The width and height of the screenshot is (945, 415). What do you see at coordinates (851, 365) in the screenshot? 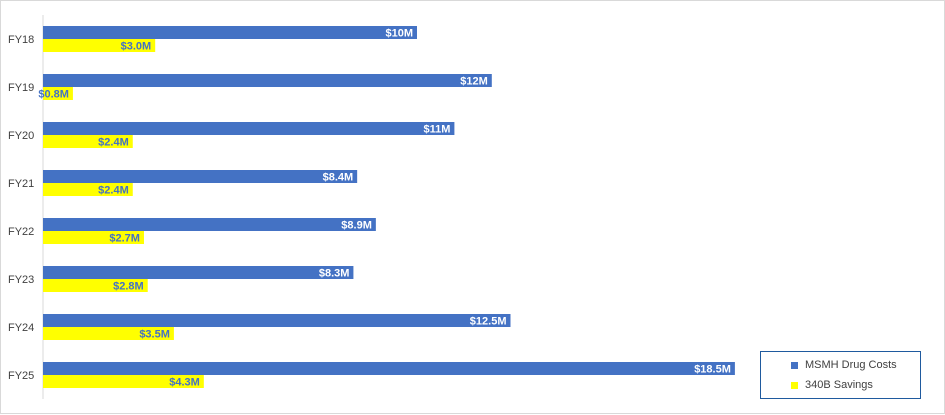
I see `legend-label-drug-costs: MSMH Drug Costs` at bounding box center [851, 365].